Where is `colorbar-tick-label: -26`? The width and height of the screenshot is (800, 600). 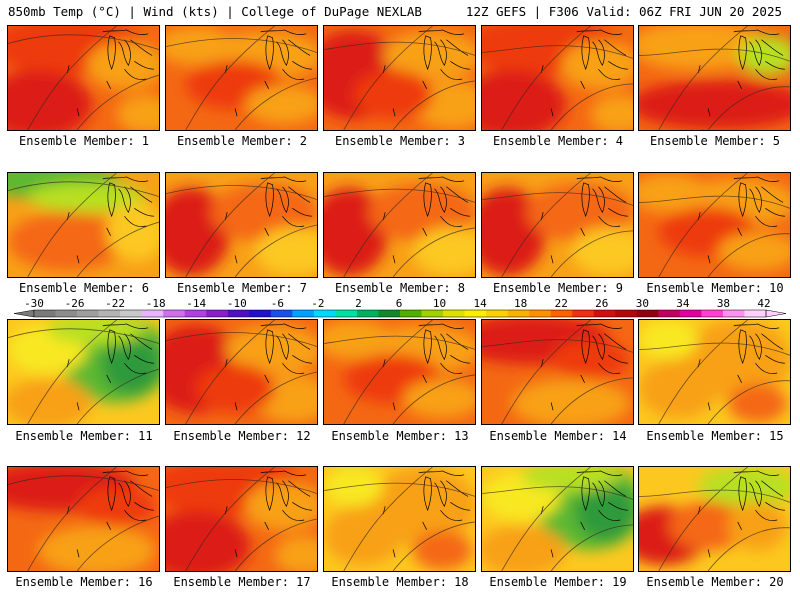
colorbar-tick-label: -26 is located at coordinates (74, 303).